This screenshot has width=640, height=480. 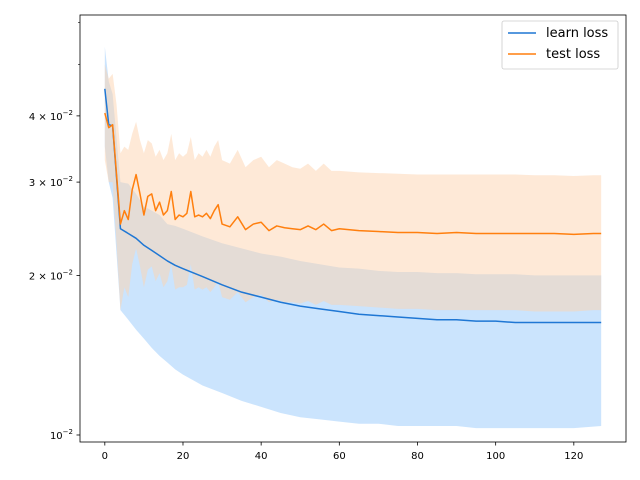 I want to click on x-tick-label: 80, so click(x=417, y=456).